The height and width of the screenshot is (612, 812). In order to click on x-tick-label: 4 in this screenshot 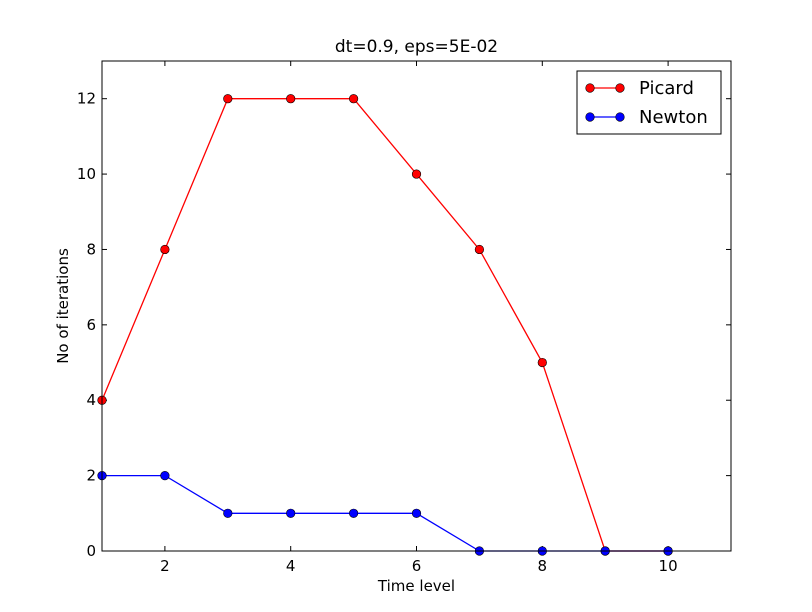, I will do `click(291, 566)`.